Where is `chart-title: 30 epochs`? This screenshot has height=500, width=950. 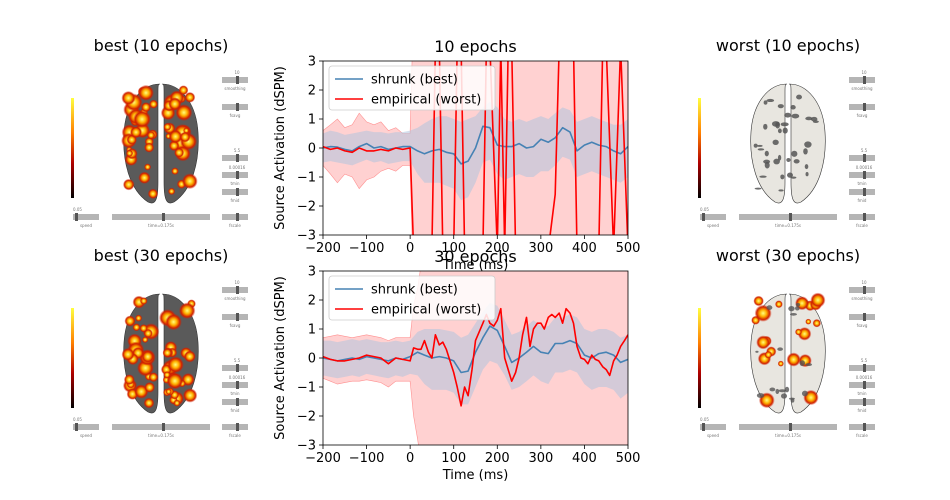
chart-title: 30 epochs is located at coordinates (475, 256).